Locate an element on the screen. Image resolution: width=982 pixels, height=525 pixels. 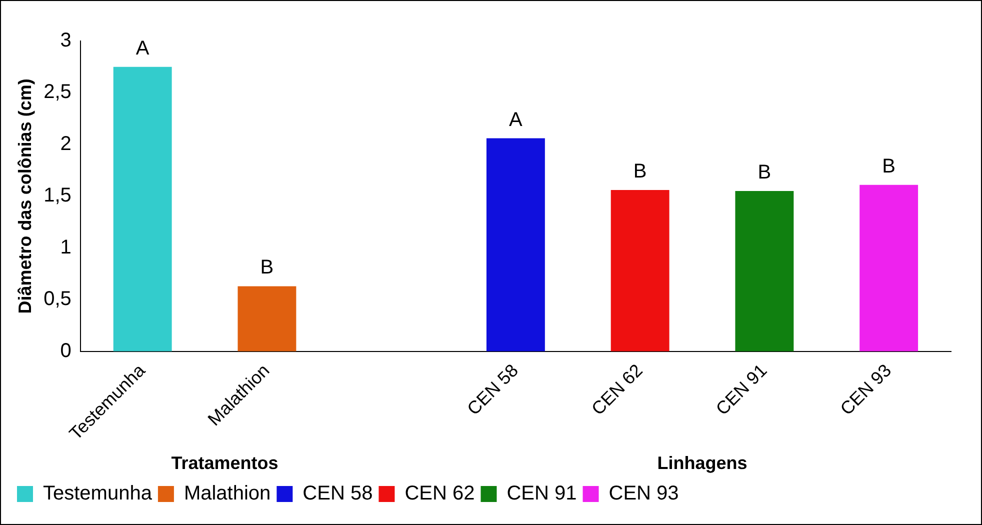
y-tick-label: 3 is located at coordinates (66, 41).